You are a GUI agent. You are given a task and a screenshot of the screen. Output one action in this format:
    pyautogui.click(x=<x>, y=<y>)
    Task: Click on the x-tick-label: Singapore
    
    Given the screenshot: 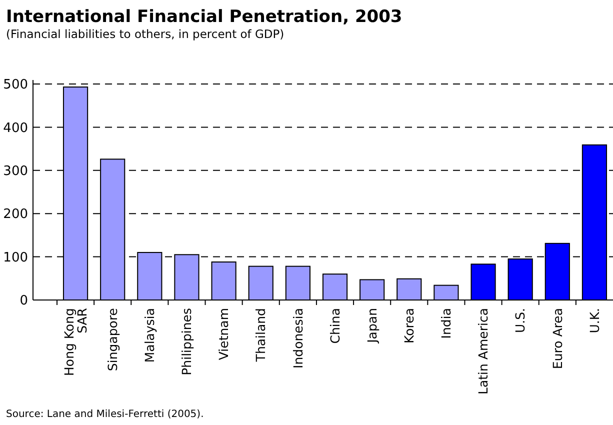 What is the action you would take?
    pyautogui.click(x=112, y=340)
    